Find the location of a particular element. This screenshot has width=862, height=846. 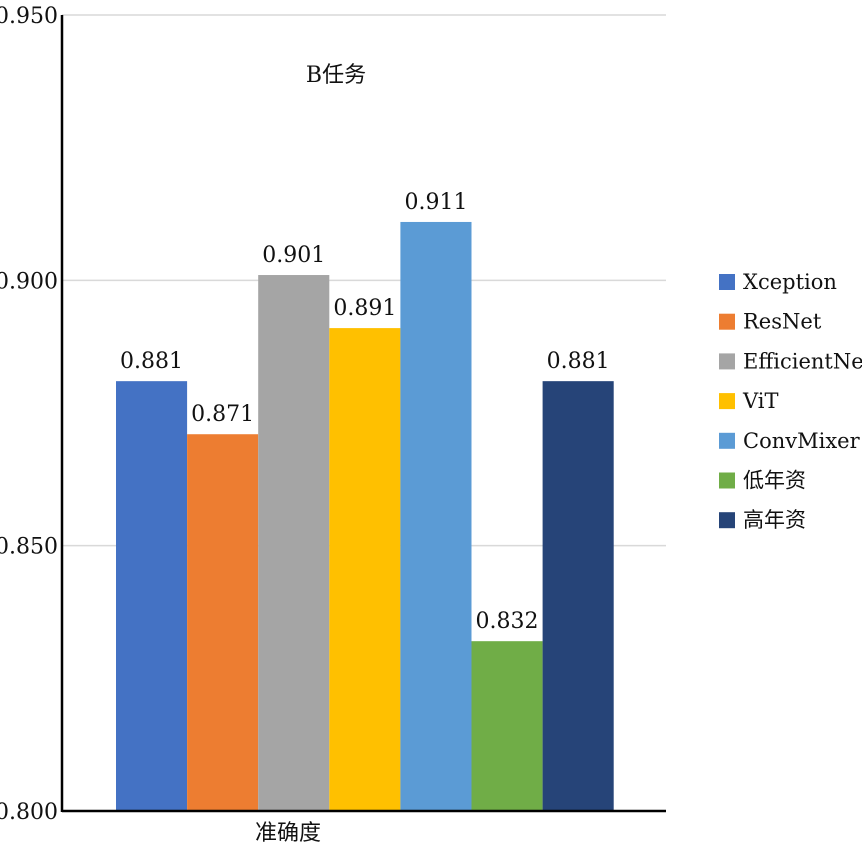

data-label: 0.891 is located at coordinates (364, 308).